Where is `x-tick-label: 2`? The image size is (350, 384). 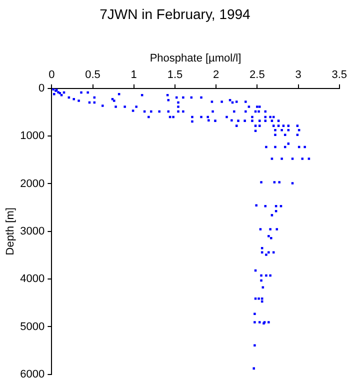
x-tick-label: 2 is located at coordinates (216, 74).